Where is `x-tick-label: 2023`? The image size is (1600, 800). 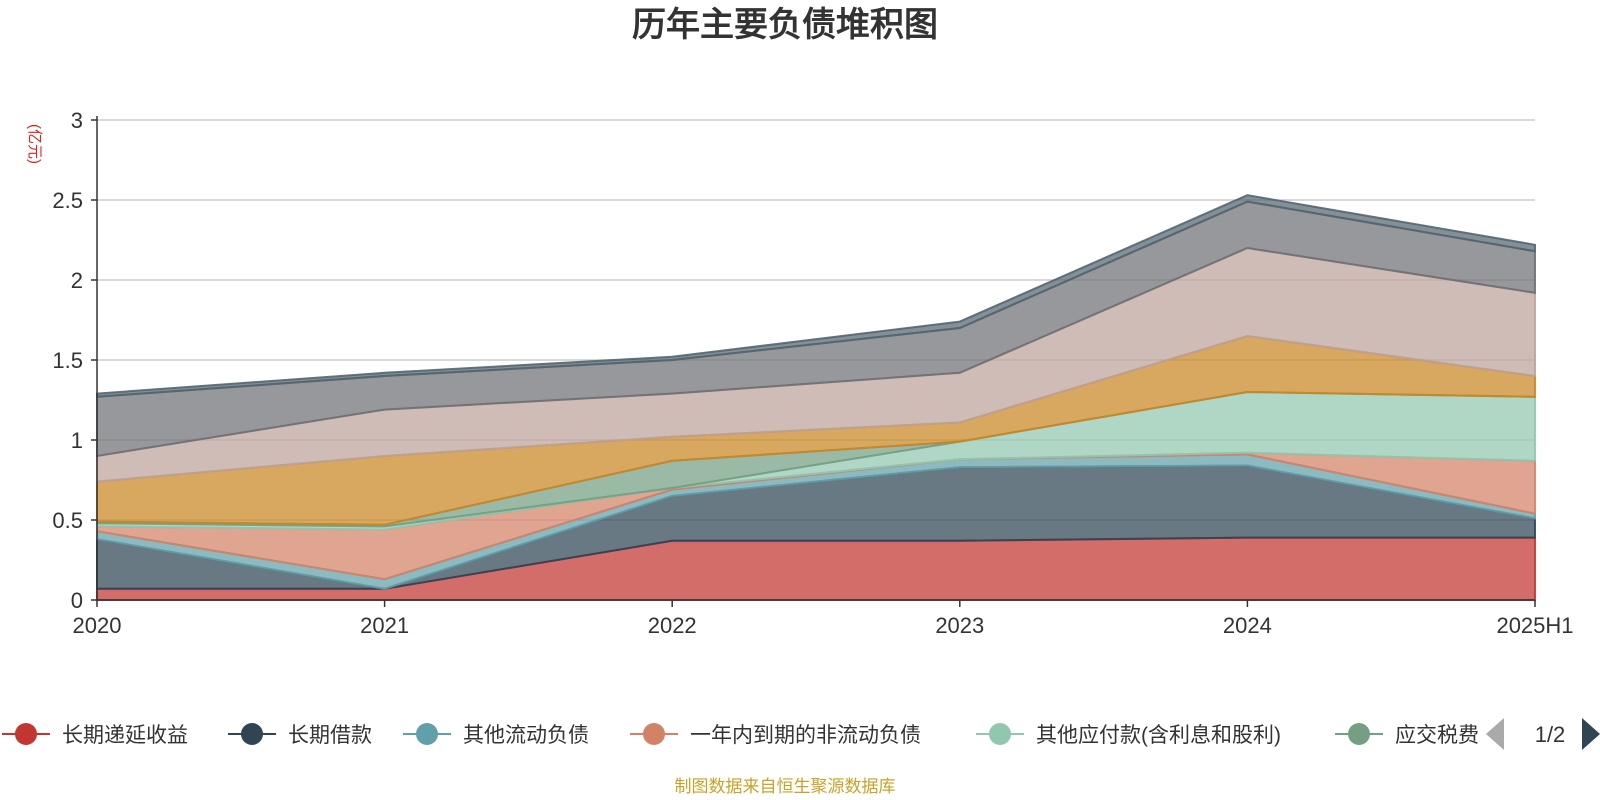 x-tick-label: 2023 is located at coordinates (959, 625).